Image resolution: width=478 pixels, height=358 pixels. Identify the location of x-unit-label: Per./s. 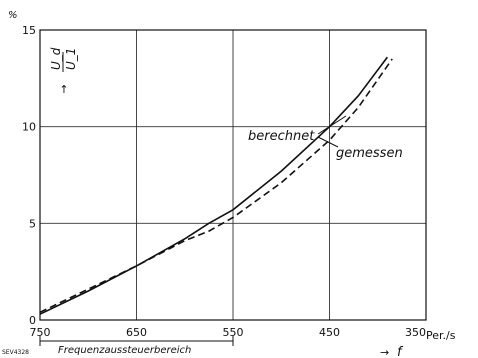
(441, 335).